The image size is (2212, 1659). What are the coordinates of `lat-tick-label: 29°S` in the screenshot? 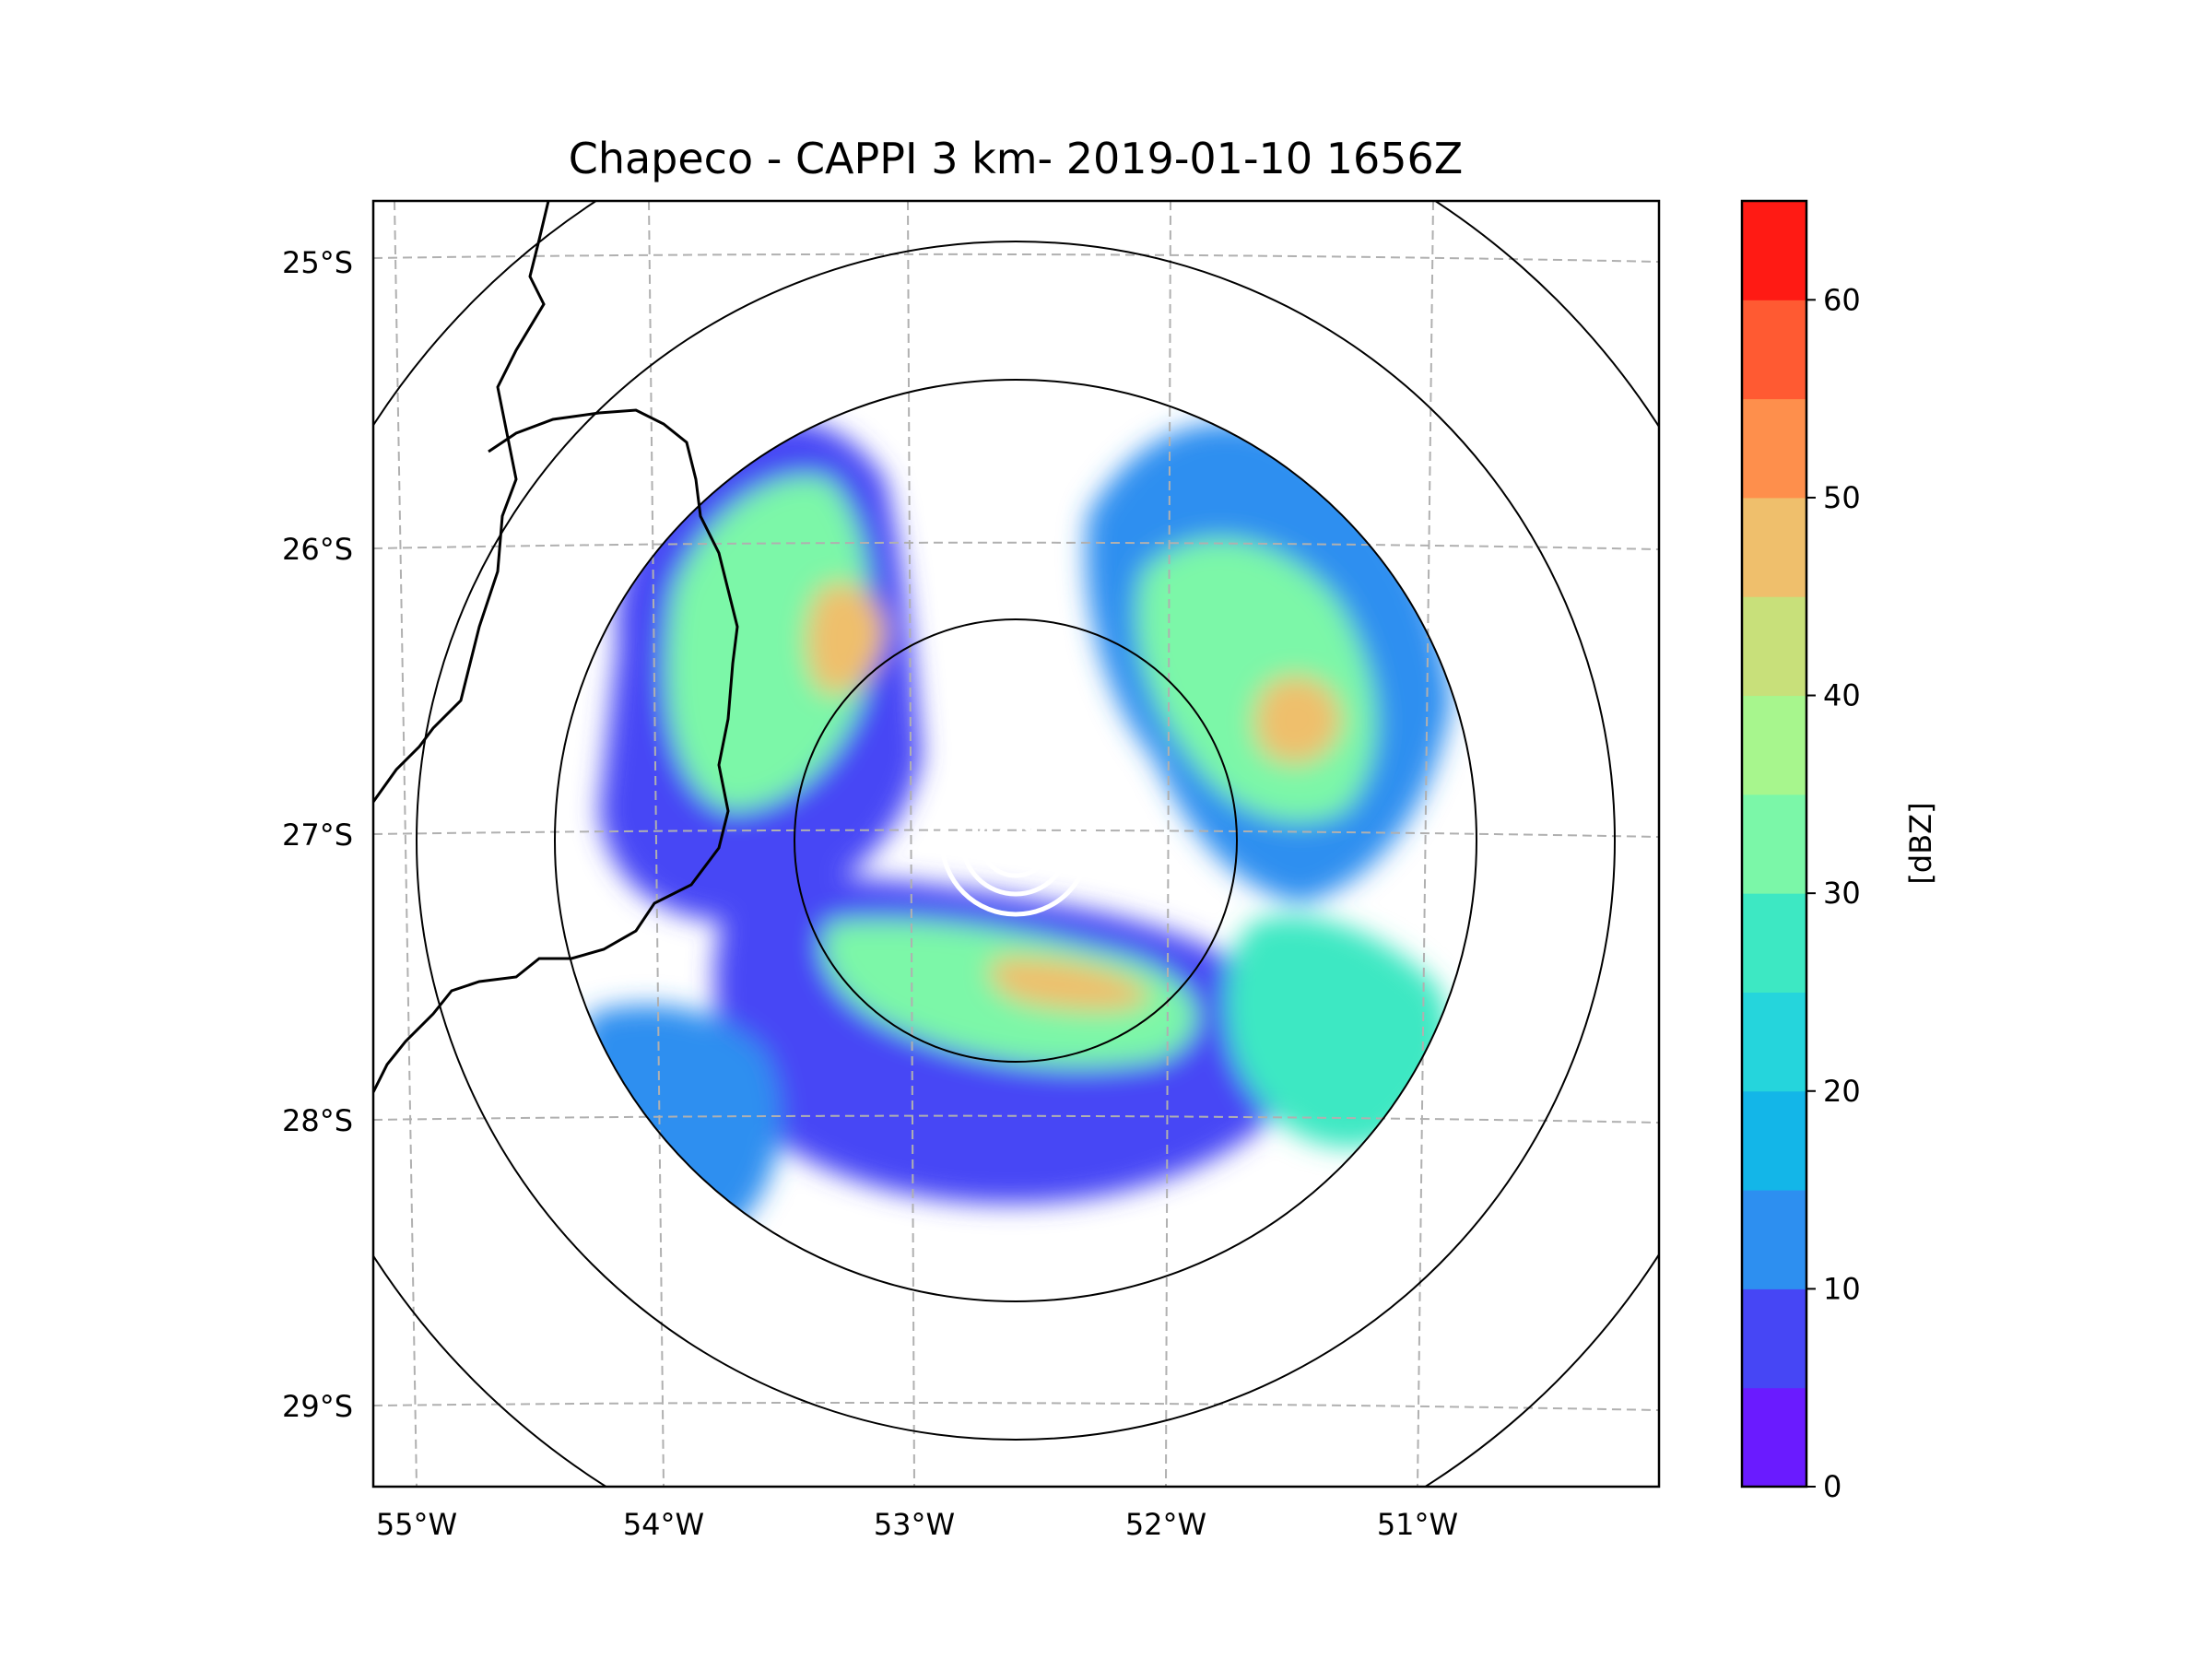 It's located at (317, 1406).